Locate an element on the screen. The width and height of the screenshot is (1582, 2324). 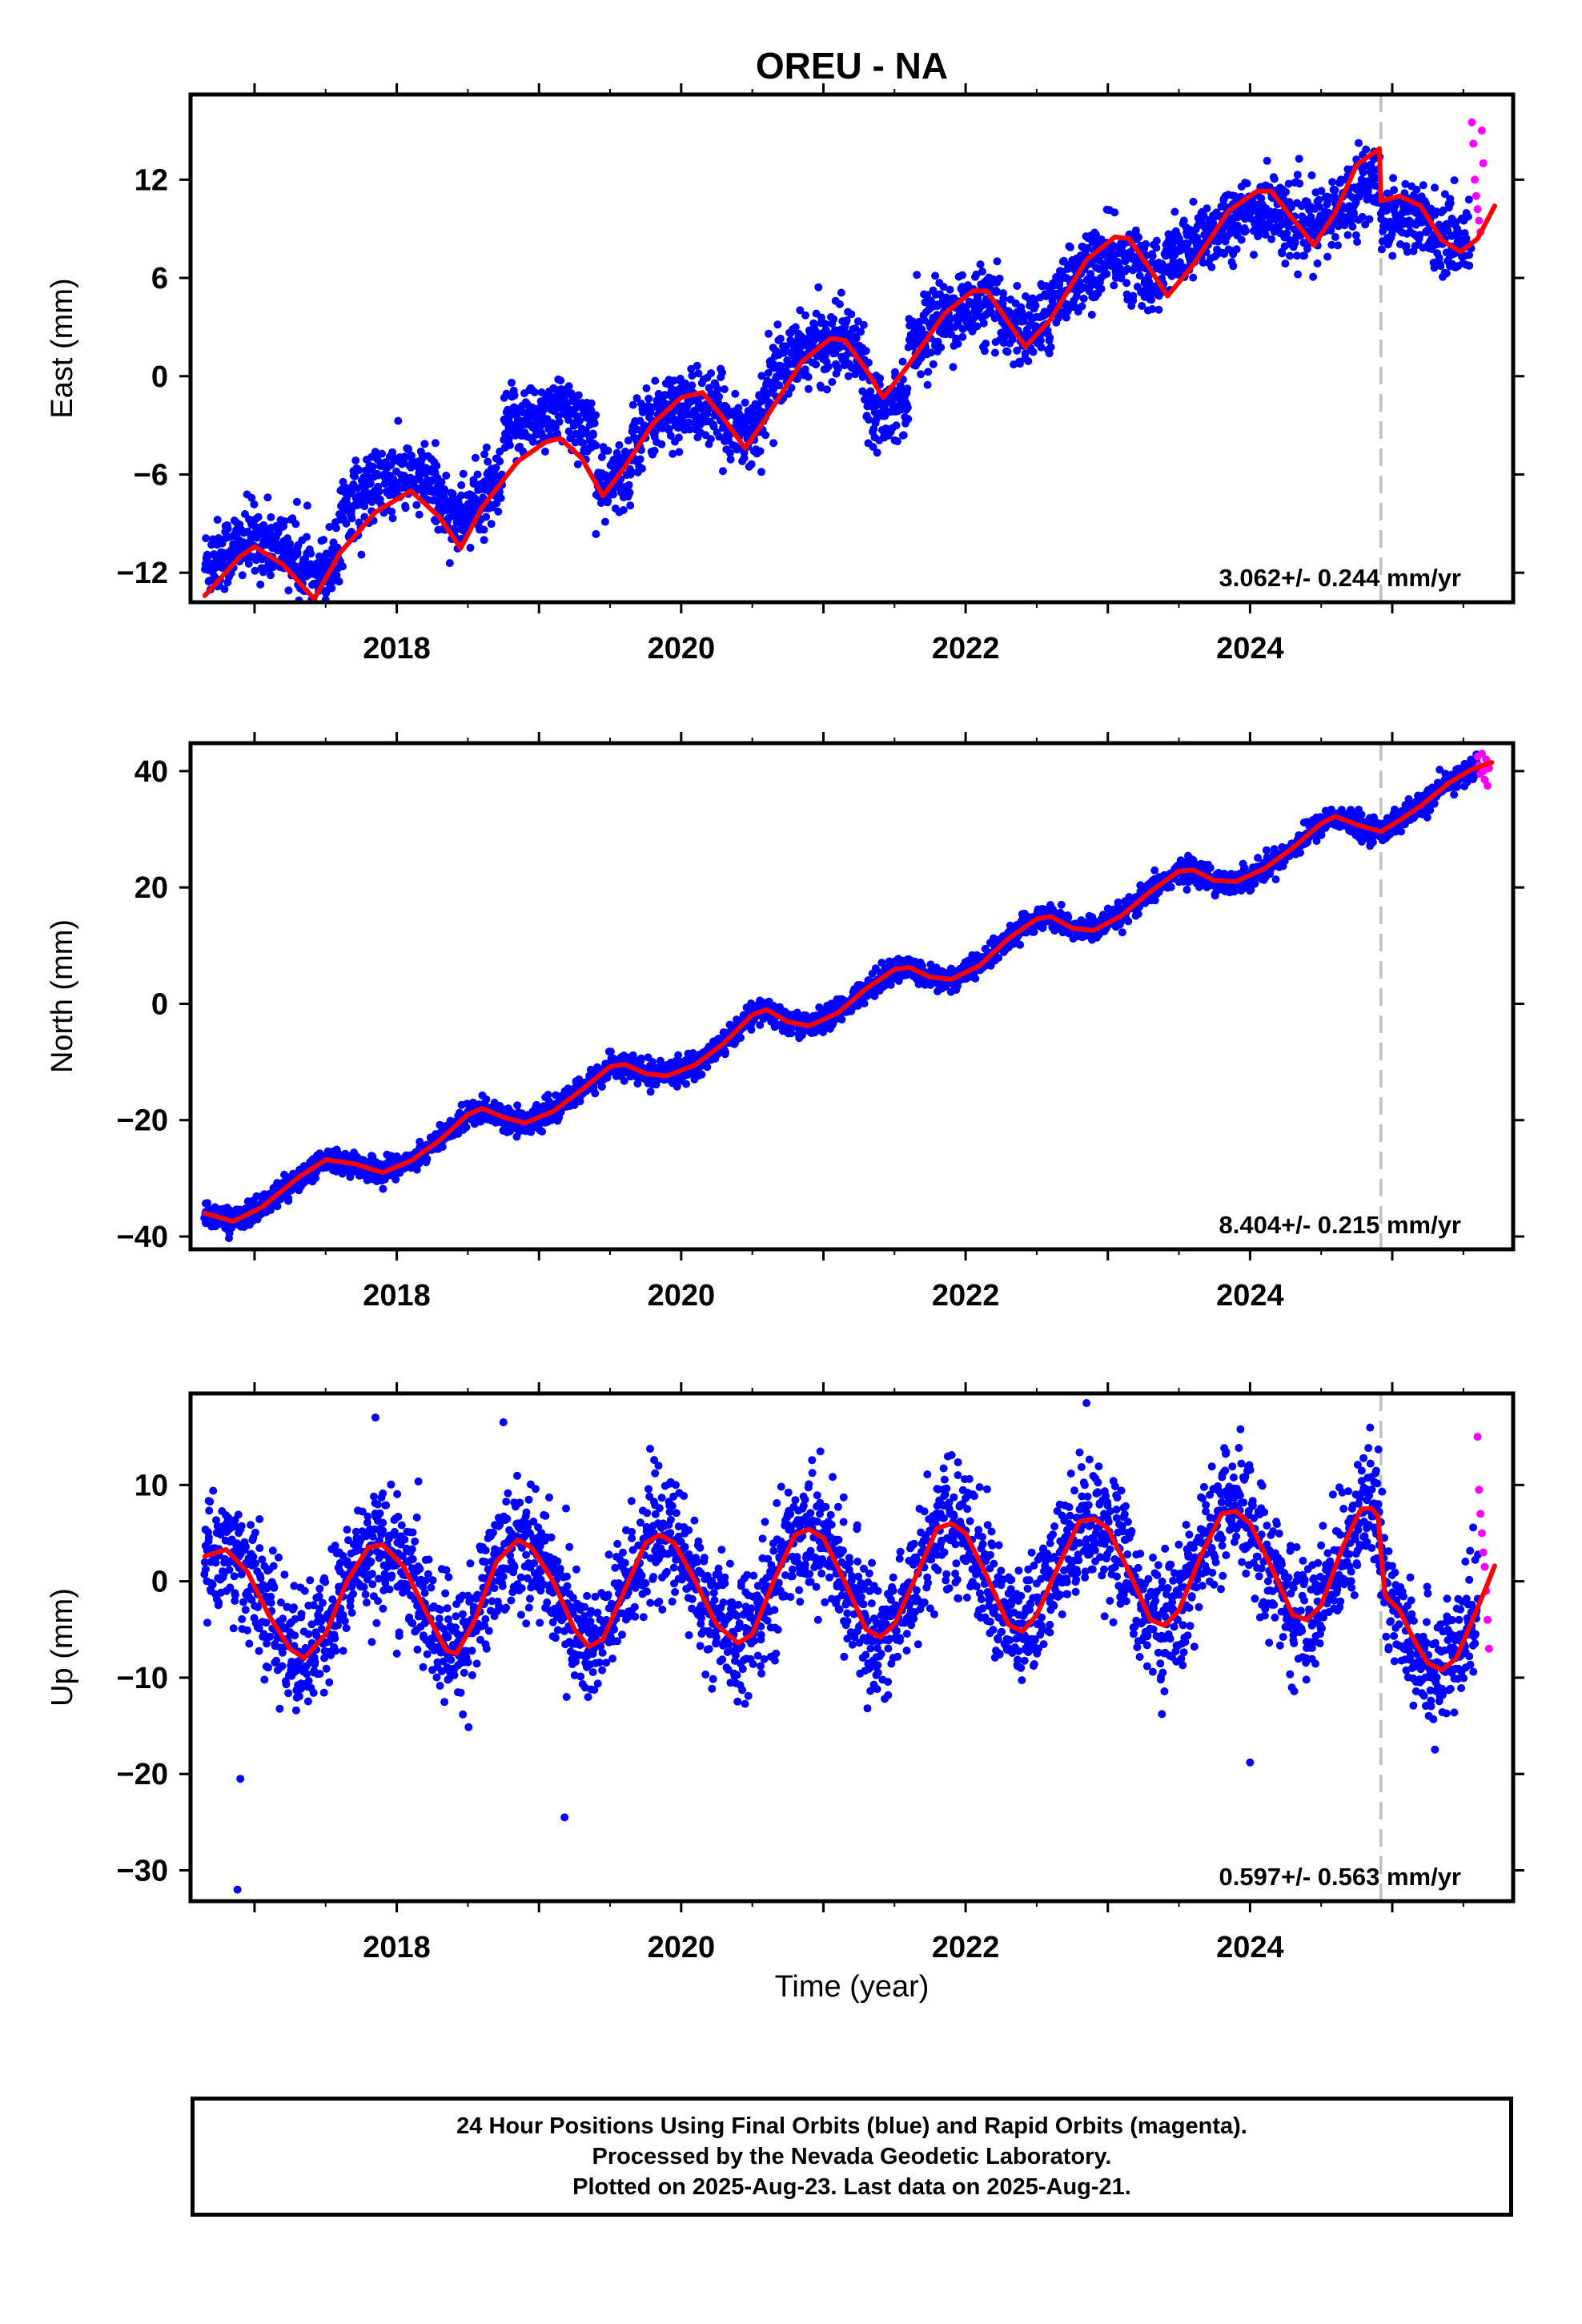
east-y-axis-label: East (mm) is located at coordinates (62, 348).